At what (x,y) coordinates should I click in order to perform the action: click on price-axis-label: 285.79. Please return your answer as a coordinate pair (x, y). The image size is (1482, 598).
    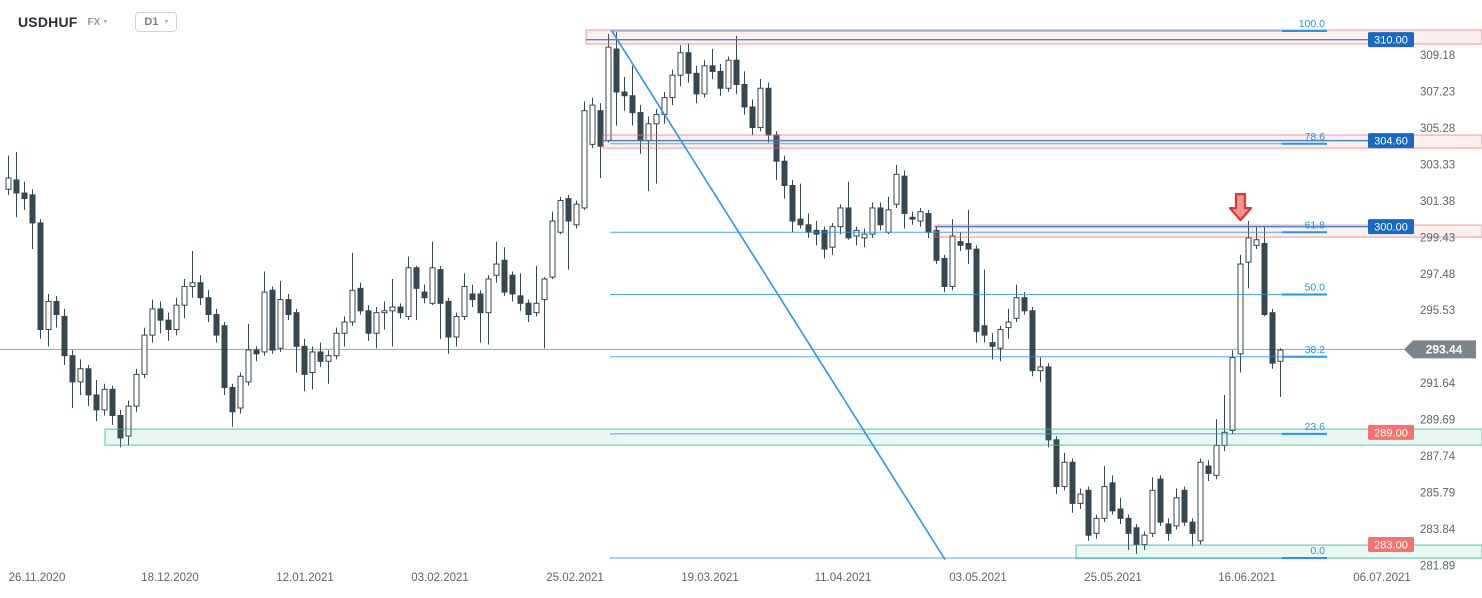
    Looking at the image, I should click on (1437, 493).